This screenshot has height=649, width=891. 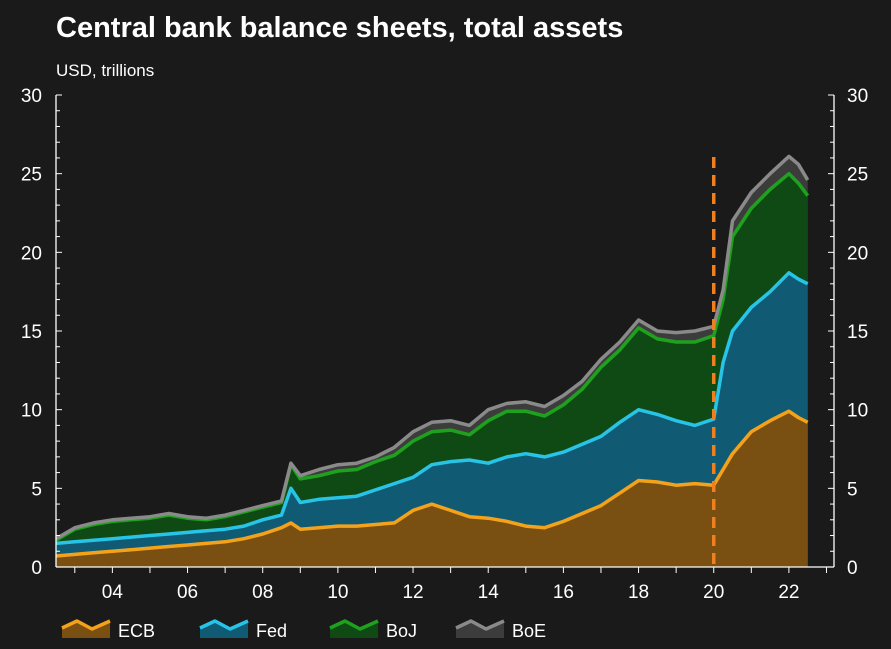 I want to click on y-tick-label-left: 0, so click(x=36, y=568).